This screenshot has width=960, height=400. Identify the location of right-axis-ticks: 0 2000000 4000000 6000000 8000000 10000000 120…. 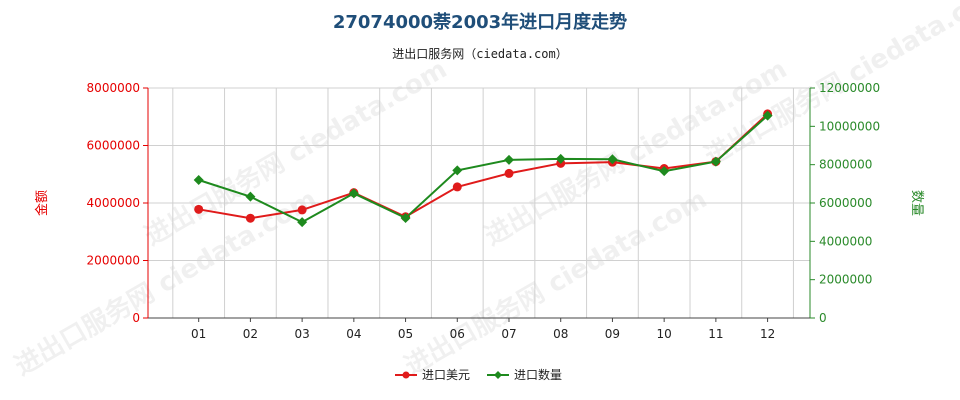
(845, 203).